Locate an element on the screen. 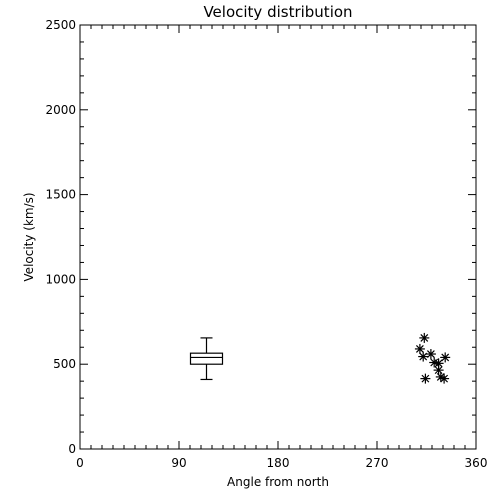 Image resolution: width=500 pixels, height=500 pixels. x-tick-label: 0 is located at coordinates (80, 463).